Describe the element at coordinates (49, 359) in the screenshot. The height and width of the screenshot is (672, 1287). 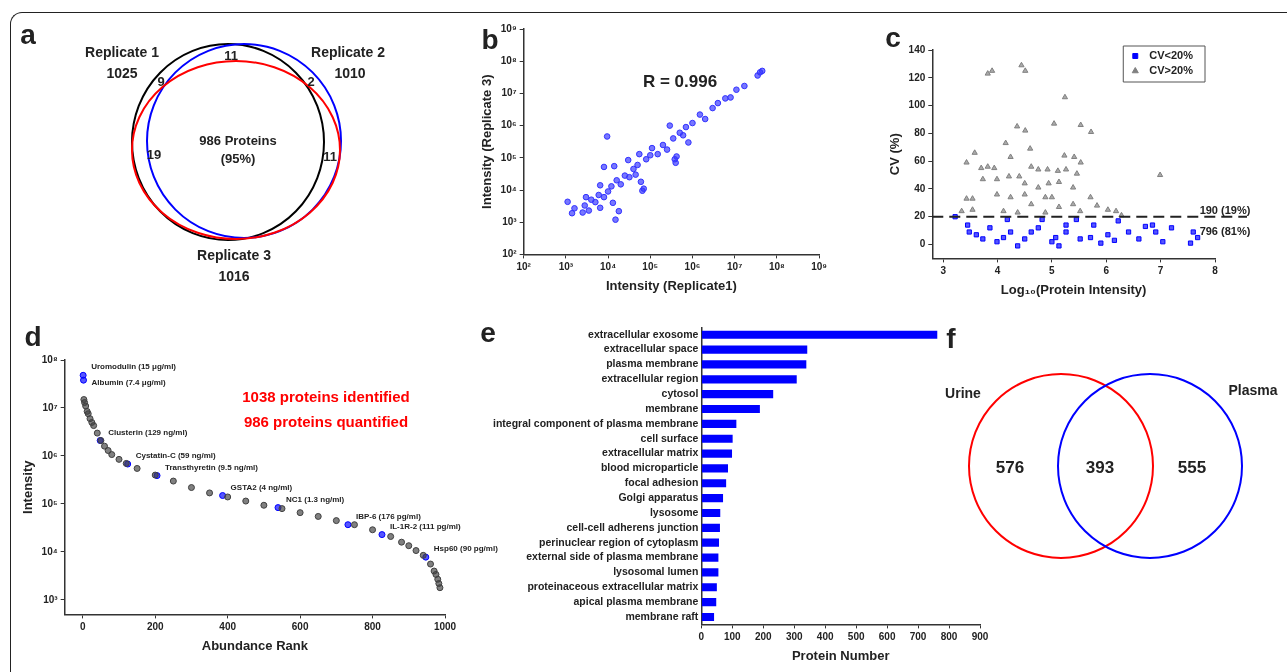
I see `y-tick-label: 10⁸` at that location.